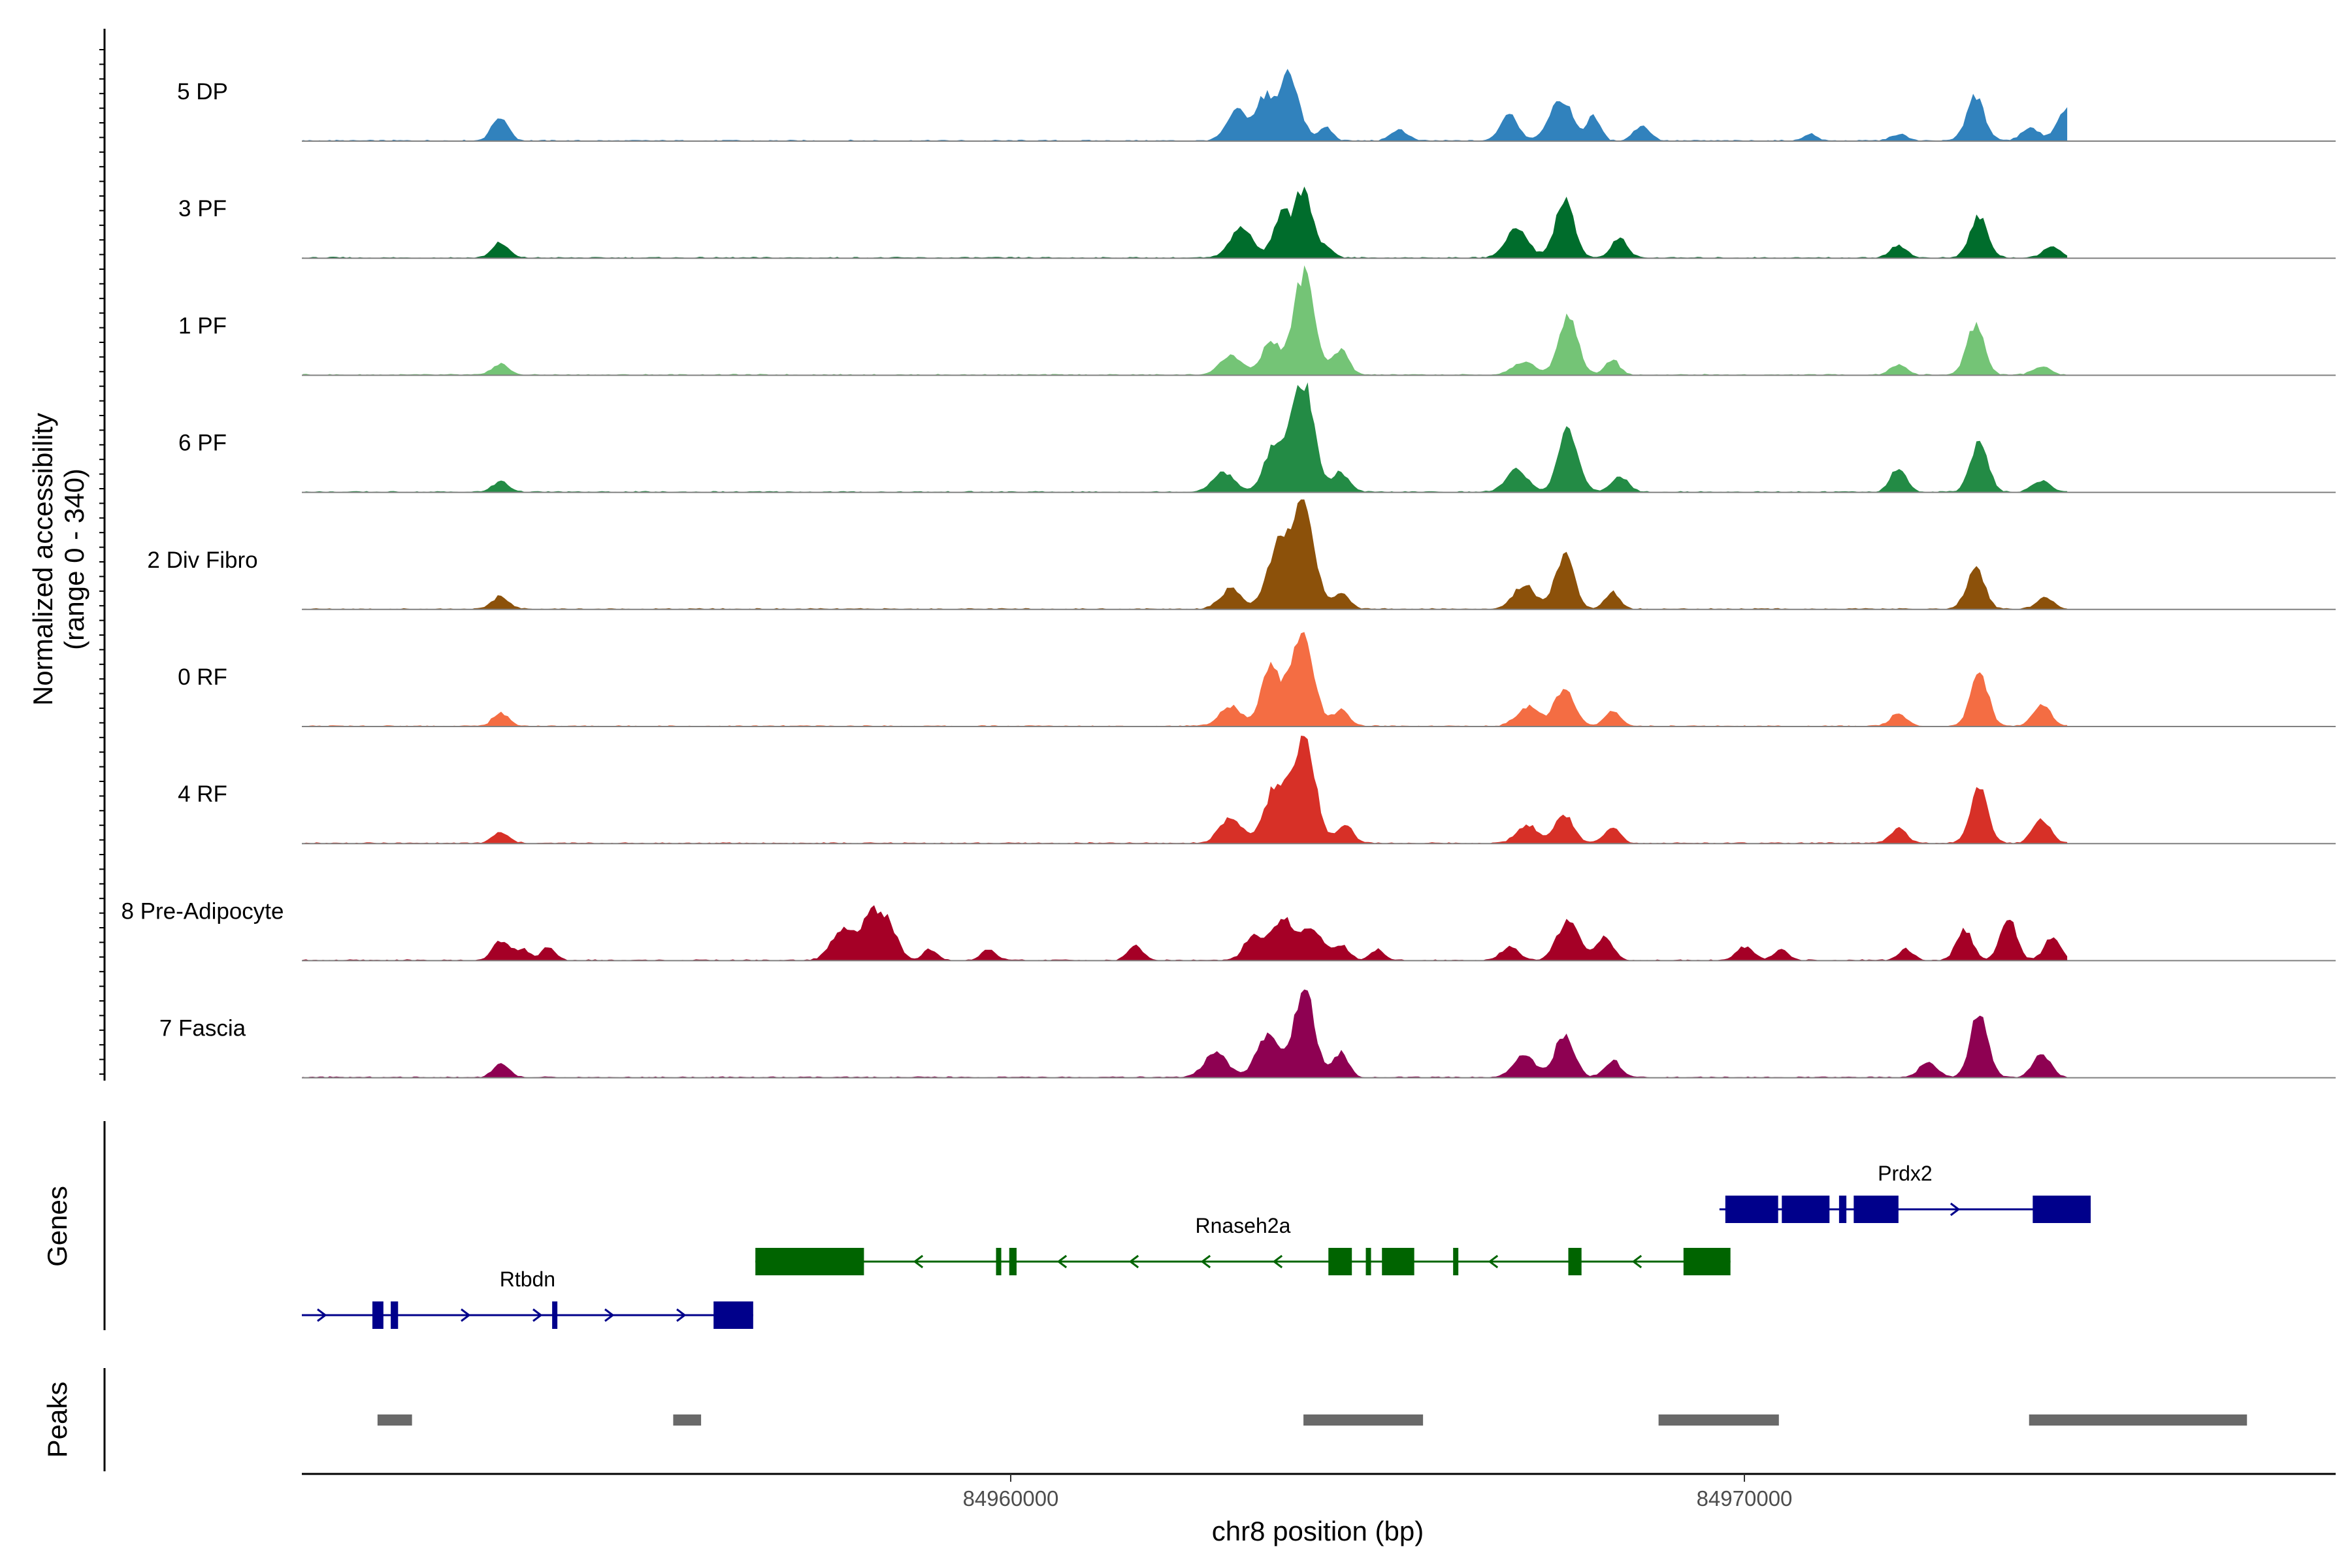 The height and width of the screenshot is (1568, 2352). What do you see at coordinates (202, 677) in the screenshot?
I see `track-label-5: 0 RF` at bounding box center [202, 677].